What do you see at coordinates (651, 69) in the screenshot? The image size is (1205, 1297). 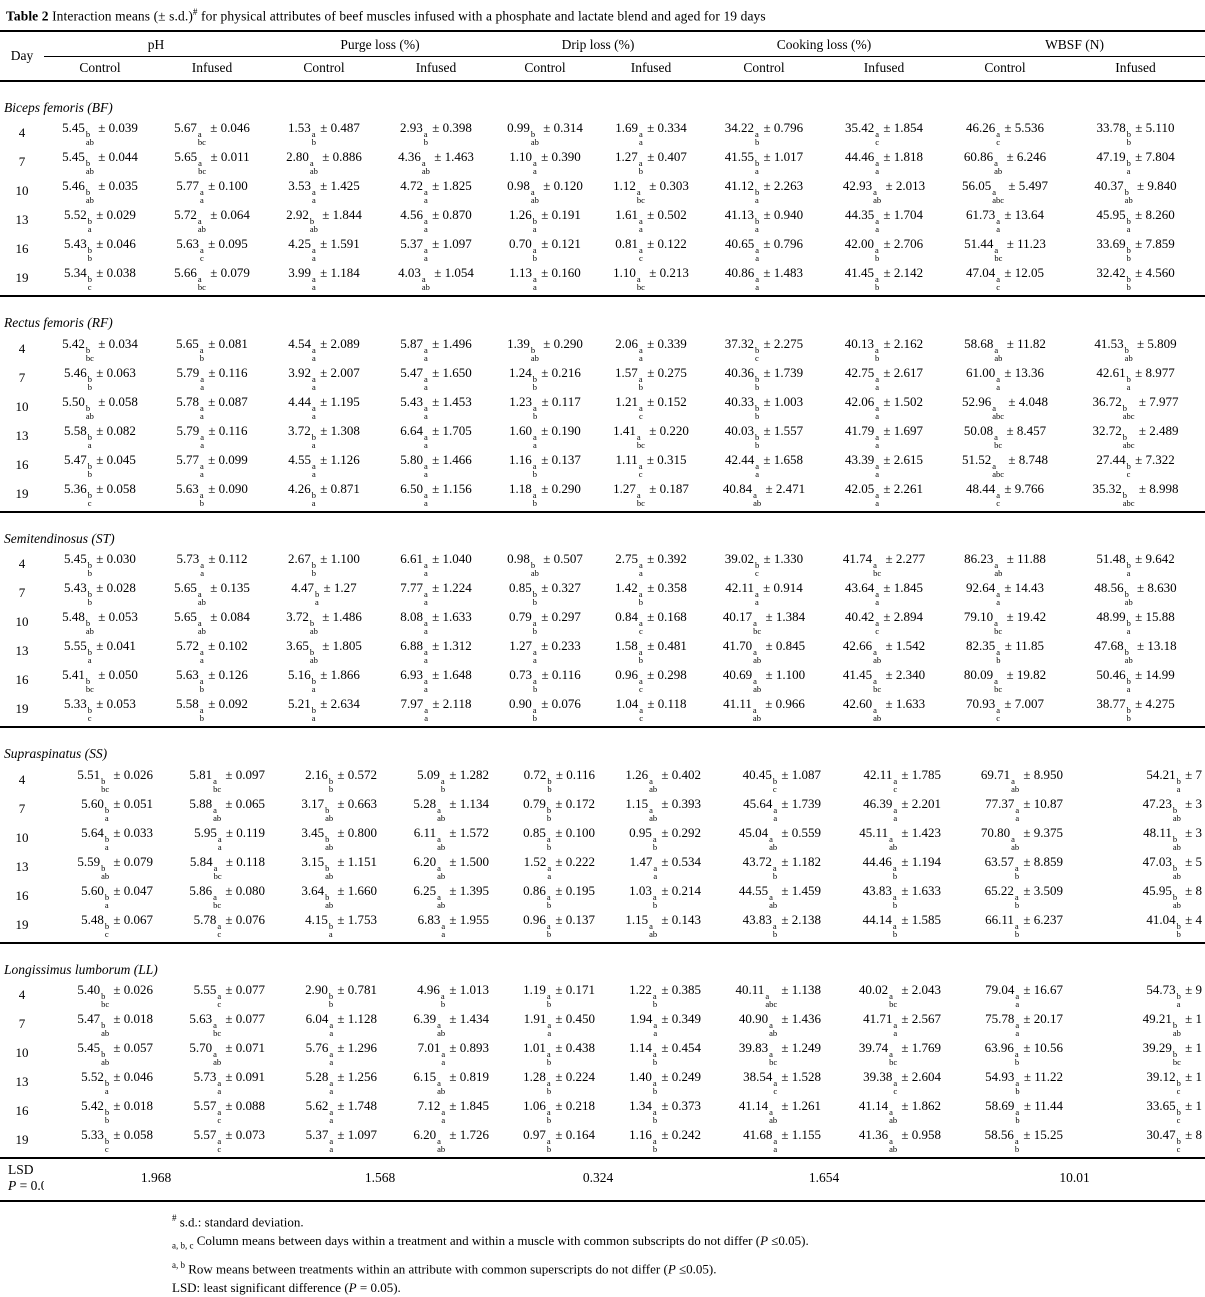 I see `subheader-drip-infused: Infused` at bounding box center [651, 69].